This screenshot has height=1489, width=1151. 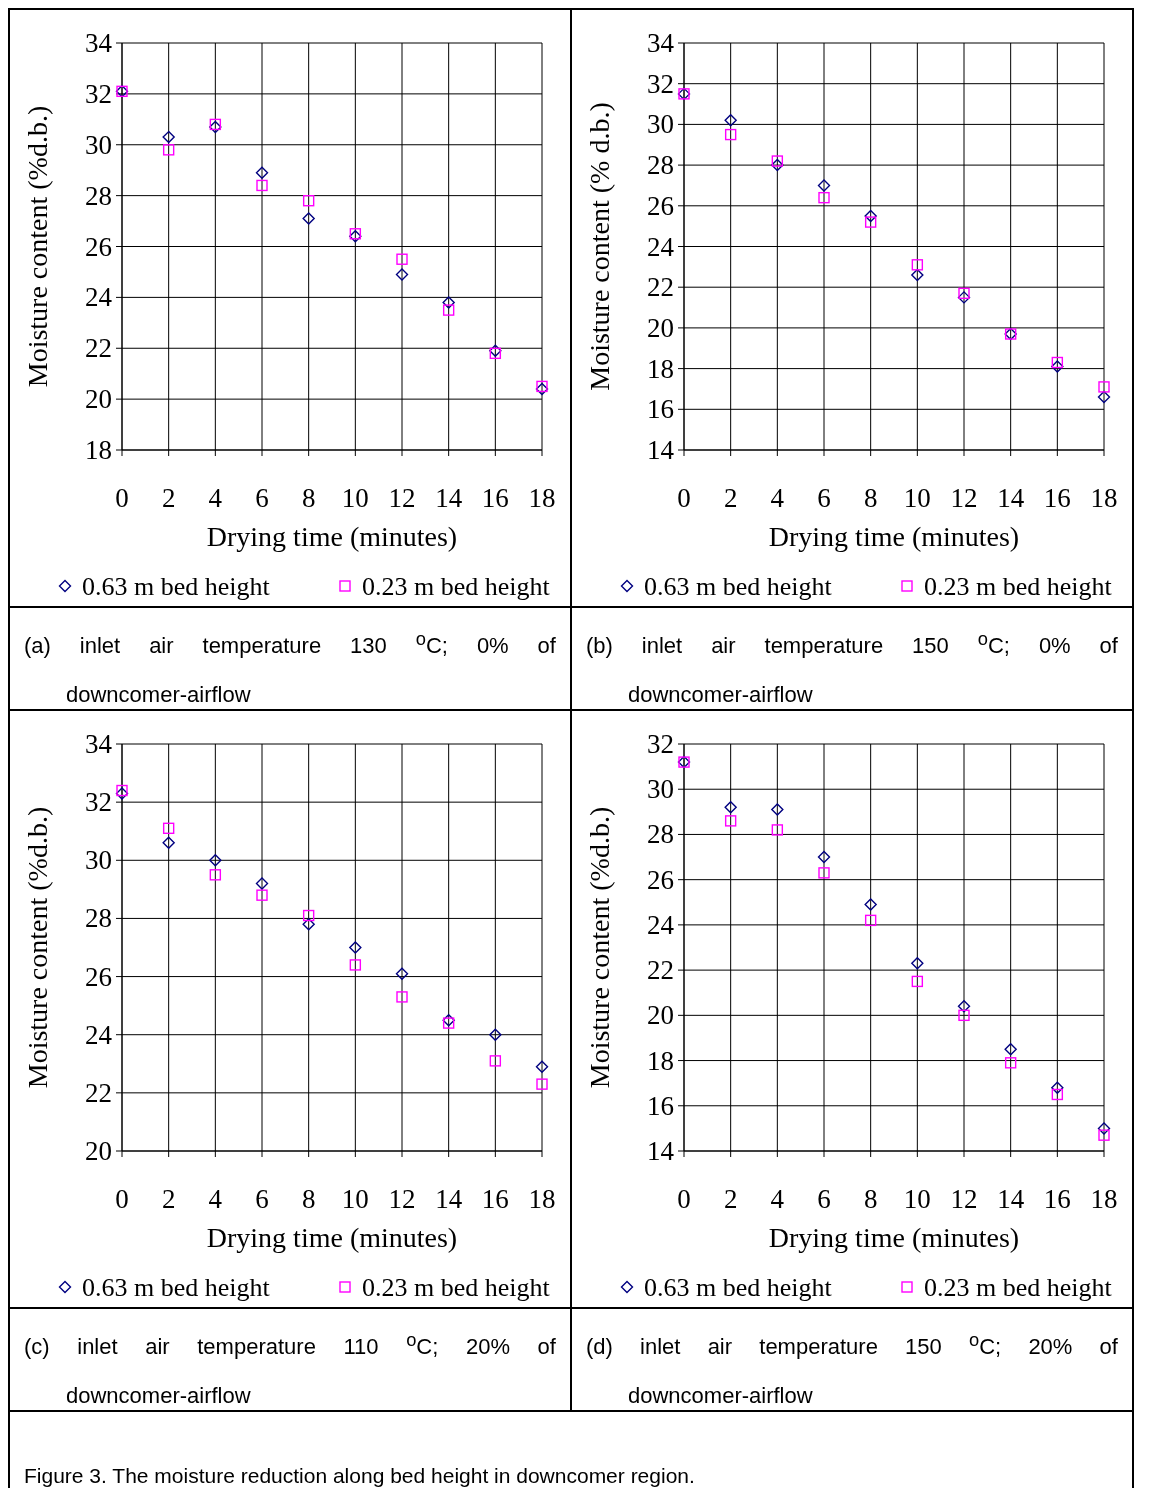 What do you see at coordinates (456, 1287) in the screenshot?
I see `legend-label: 0.23 m bed height` at bounding box center [456, 1287].